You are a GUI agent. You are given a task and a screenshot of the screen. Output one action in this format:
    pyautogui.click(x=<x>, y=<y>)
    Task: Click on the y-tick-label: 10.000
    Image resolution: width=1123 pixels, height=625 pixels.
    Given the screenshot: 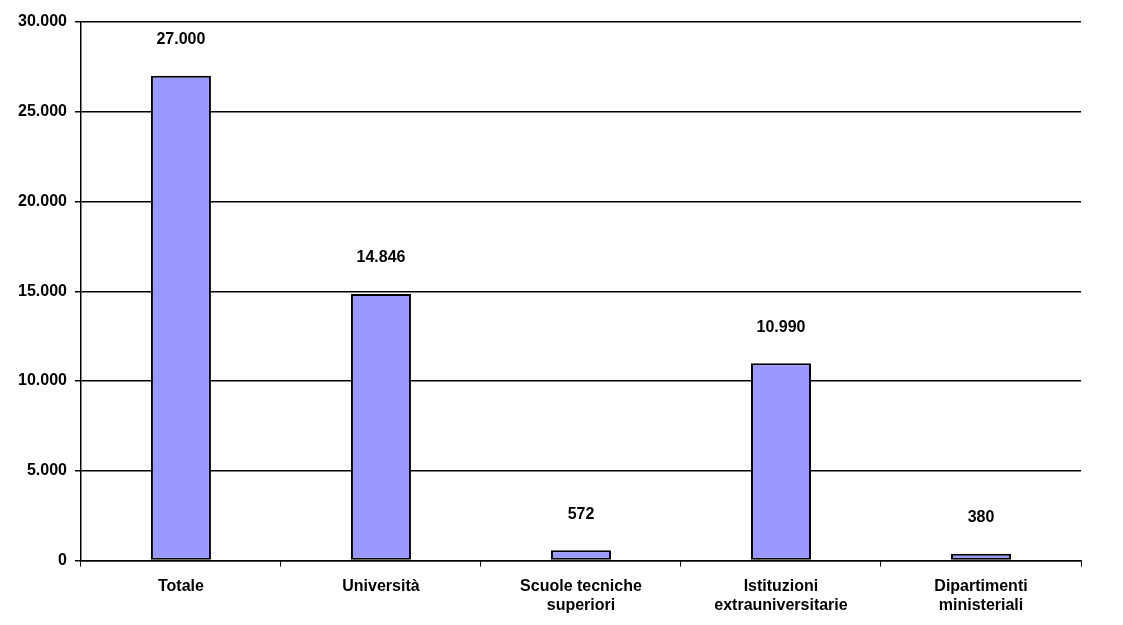 What is the action you would take?
    pyautogui.click(x=43, y=380)
    